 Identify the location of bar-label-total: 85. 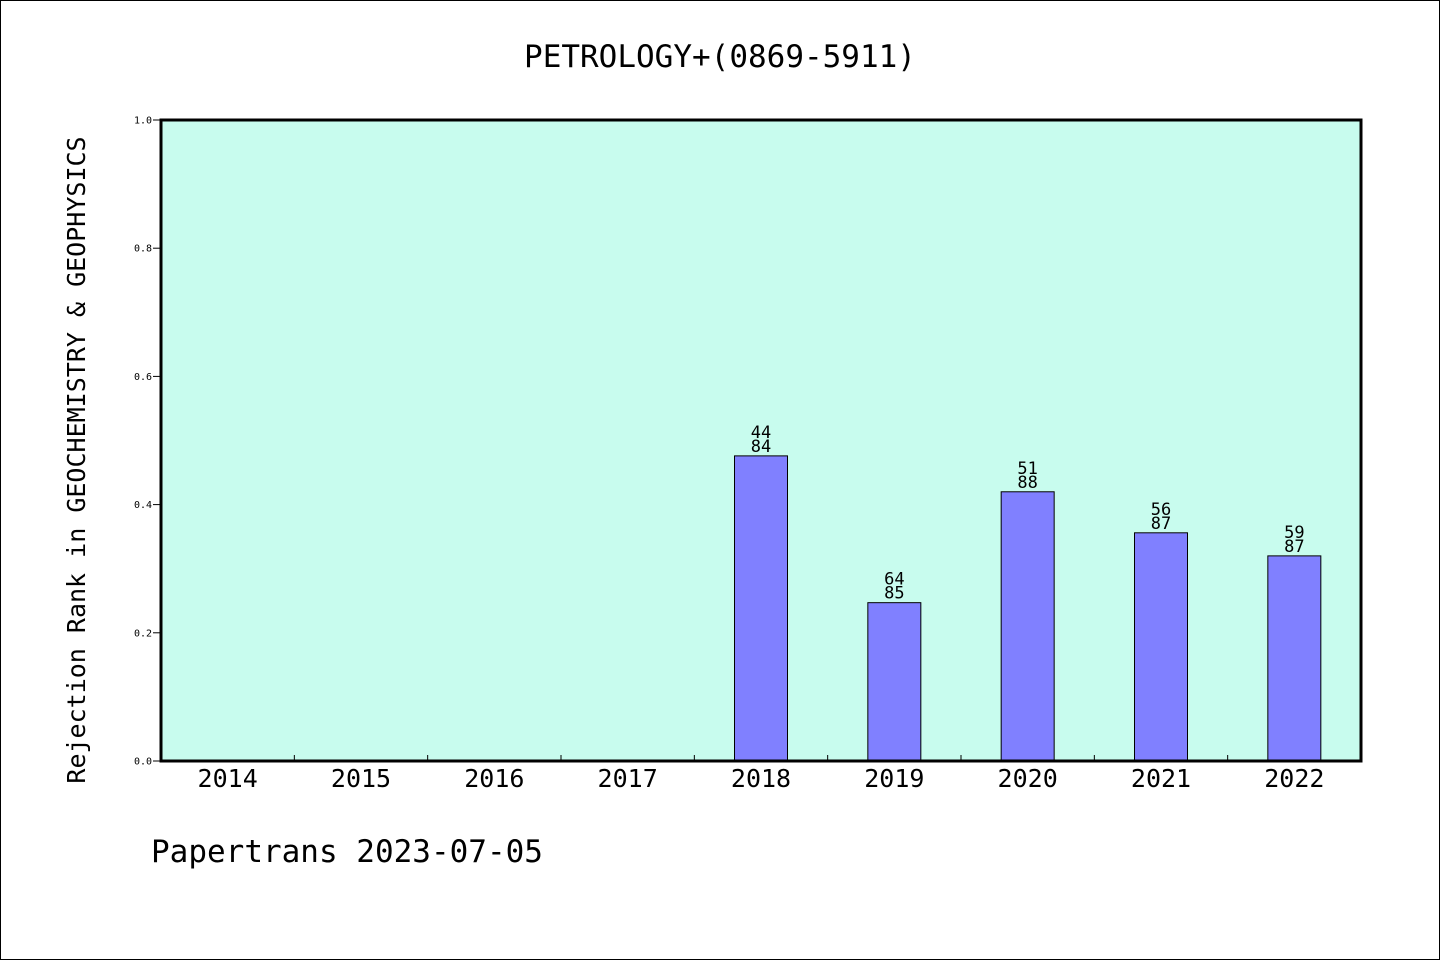
(894, 594).